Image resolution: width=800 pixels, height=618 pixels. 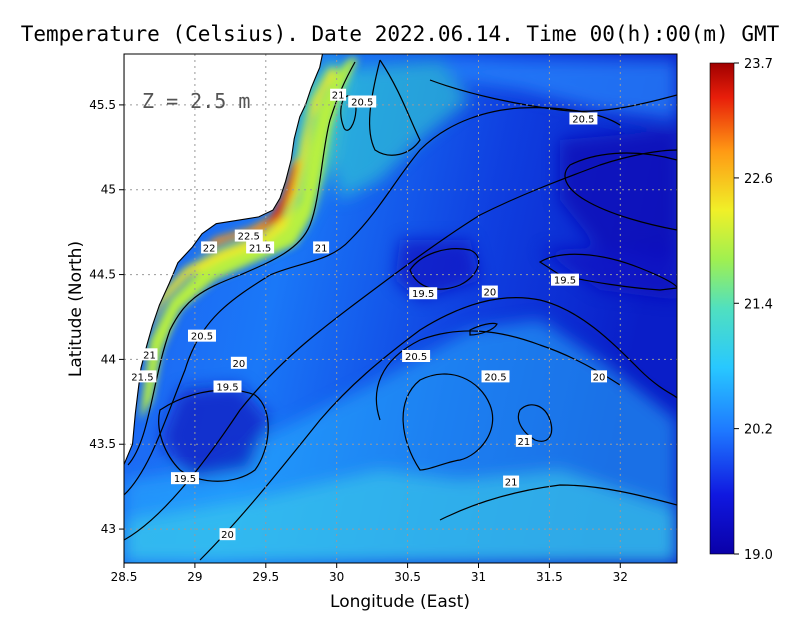 I want to click on colorbar, so click(x=722, y=308).